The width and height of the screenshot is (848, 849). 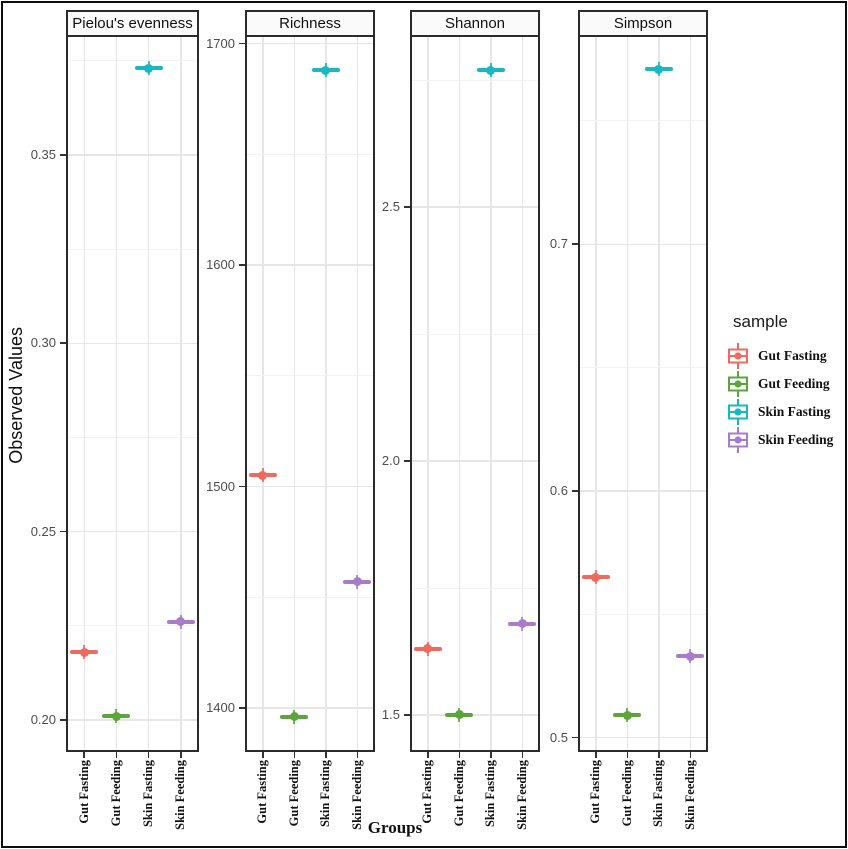 I want to click on y-tick-label: 0.20, so click(x=43, y=719).